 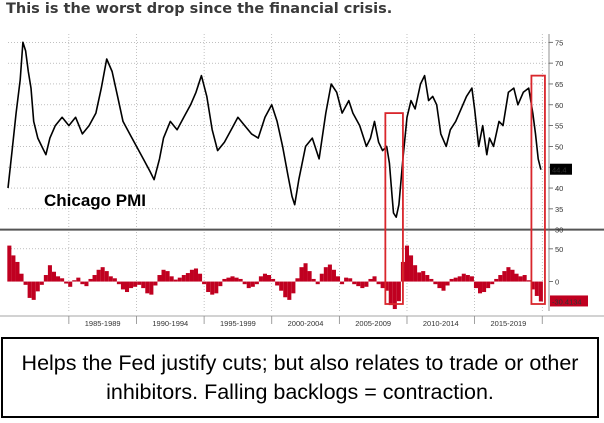 I want to click on y-tick-label: 55, so click(x=559, y=126).